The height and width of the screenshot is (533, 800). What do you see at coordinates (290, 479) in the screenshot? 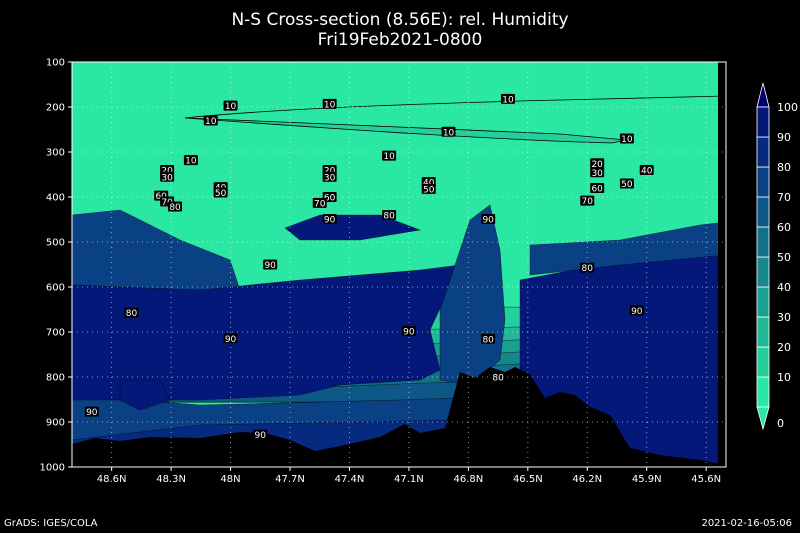
I see `x-tick-label: 47.7N` at bounding box center [290, 479].